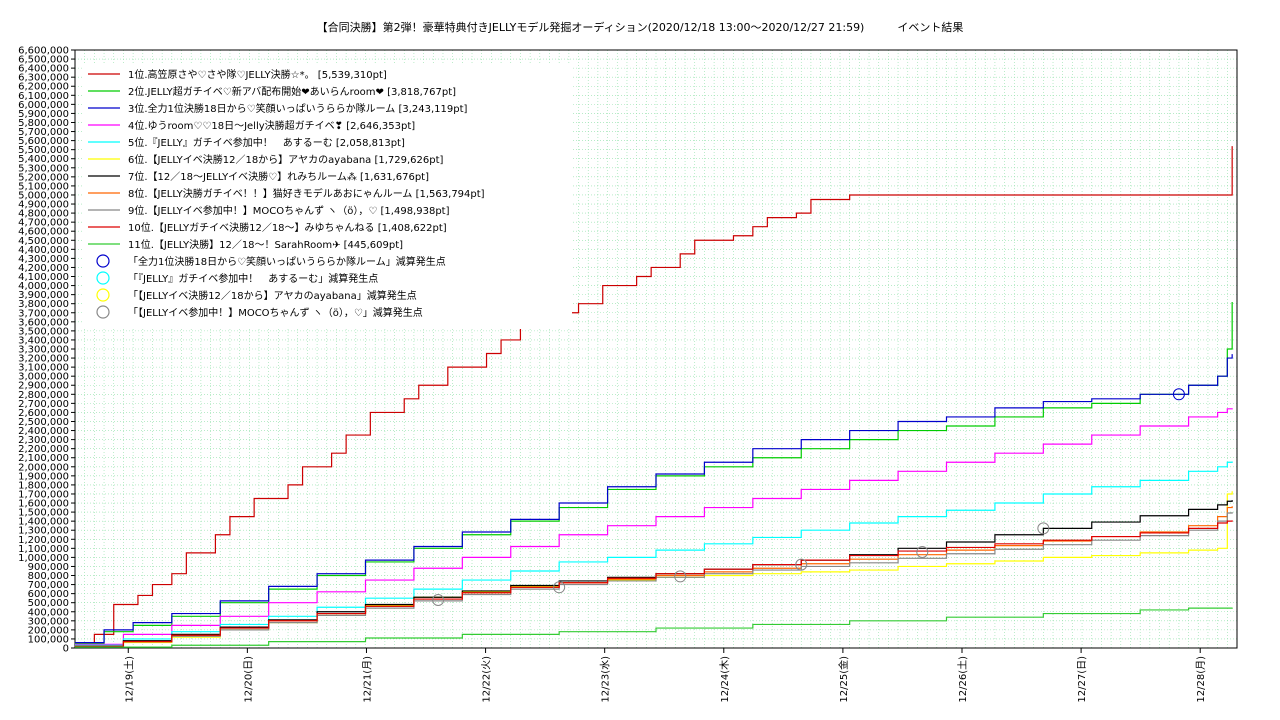 This screenshot has height=720, width=1280. What do you see at coordinates (43, 540) in the screenshot?
I see `y-tick-label: 1,200,000` at bounding box center [43, 540].